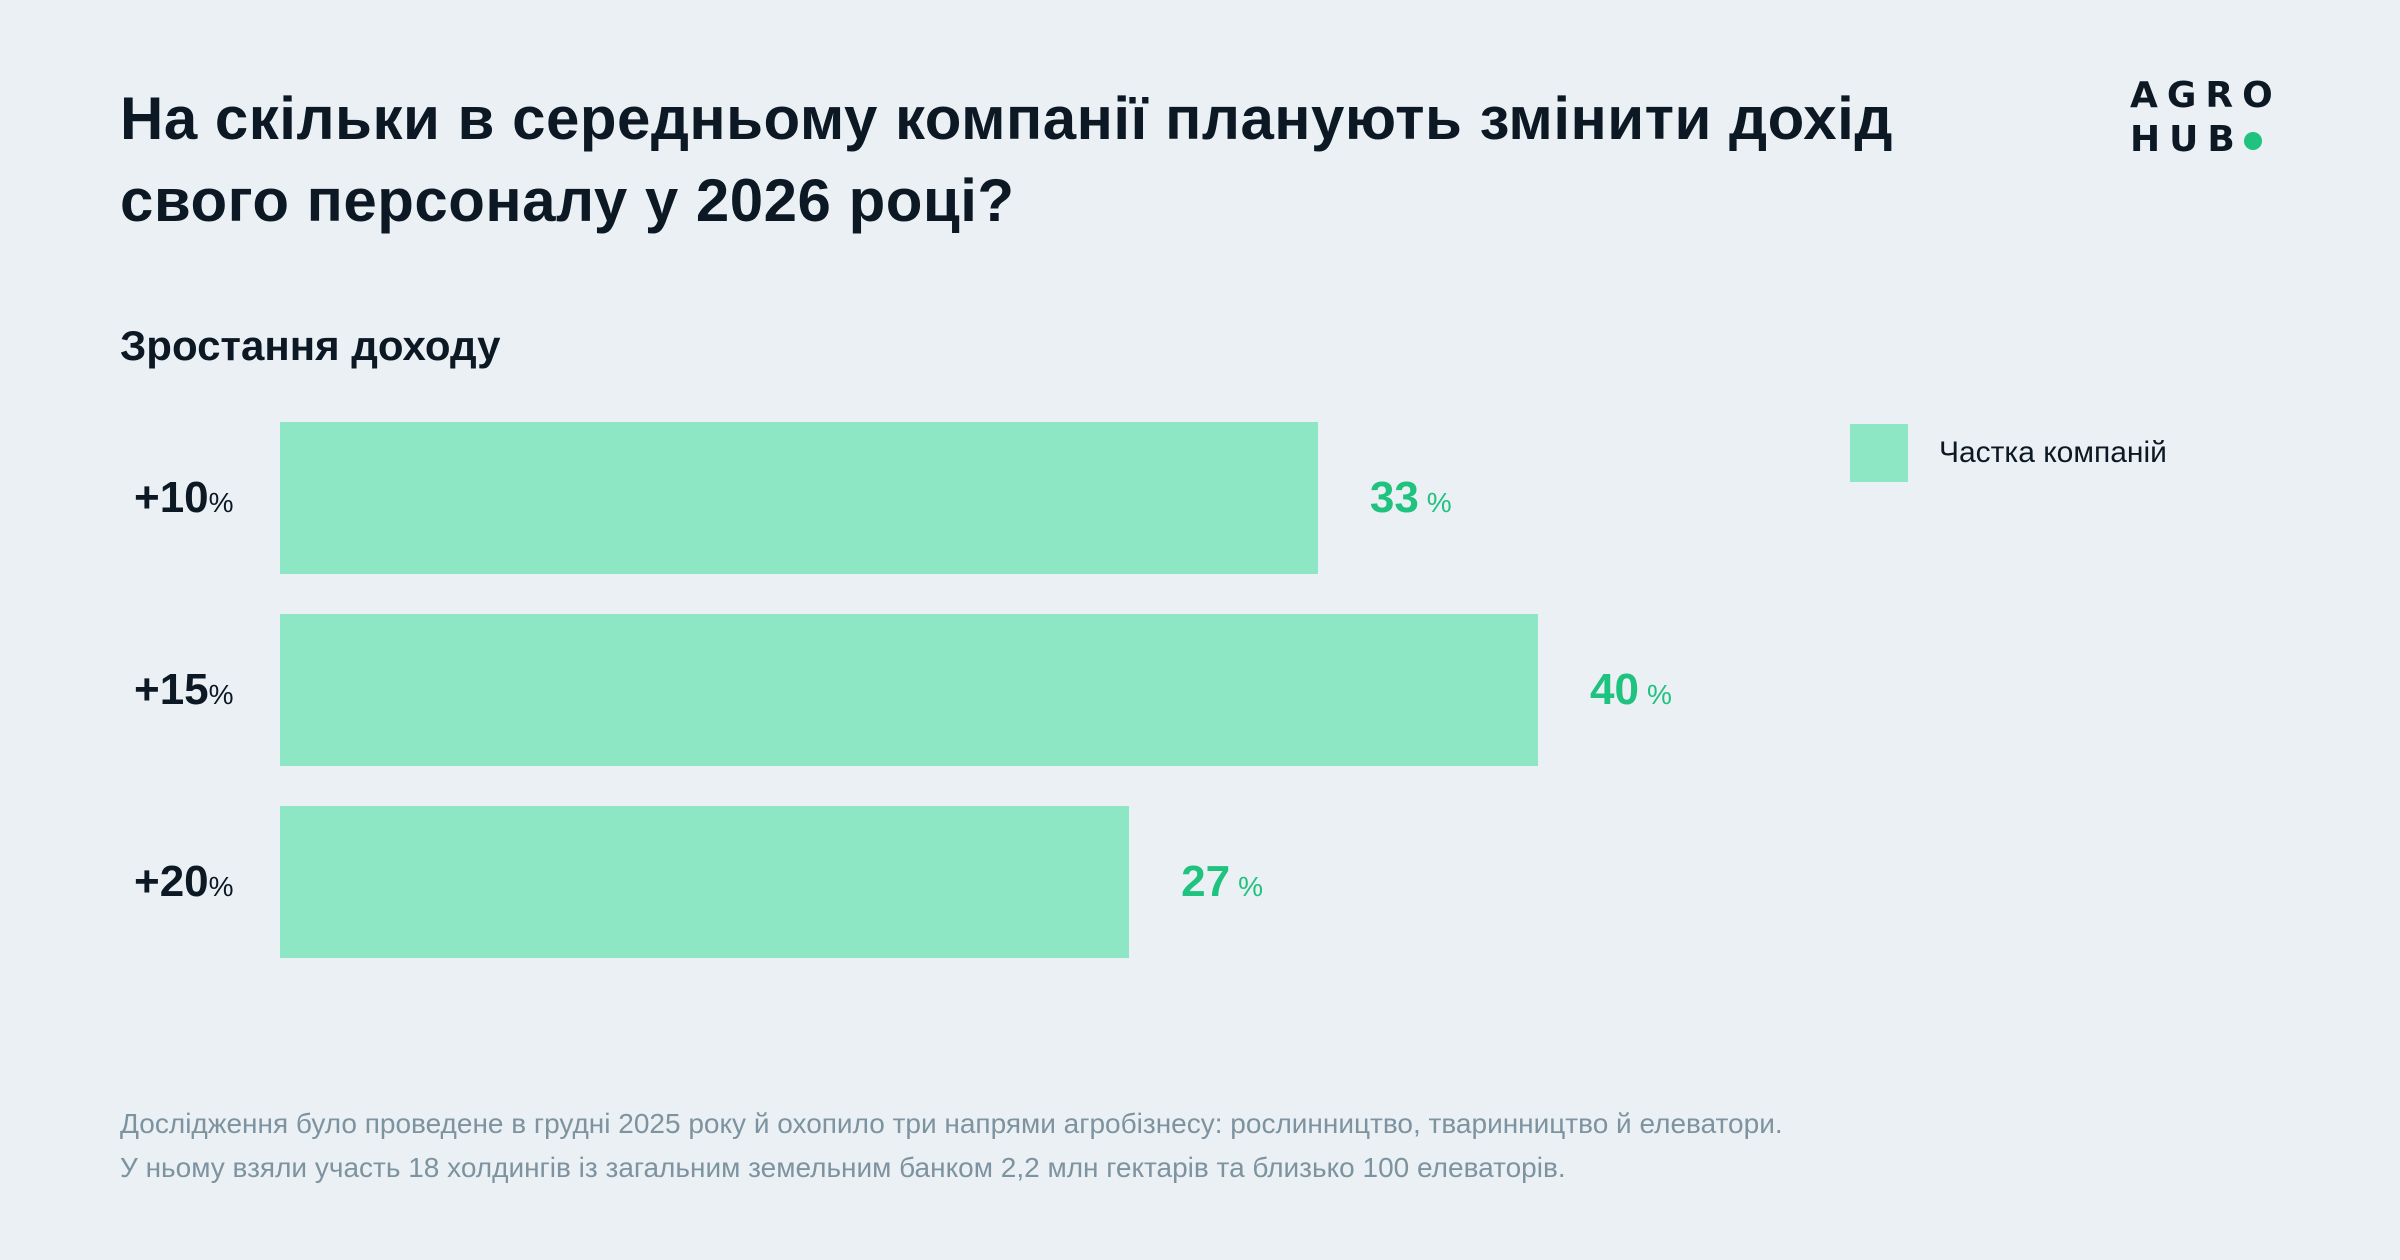  What do you see at coordinates (171, 689) in the screenshot?
I see `category-value: +15` at bounding box center [171, 689].